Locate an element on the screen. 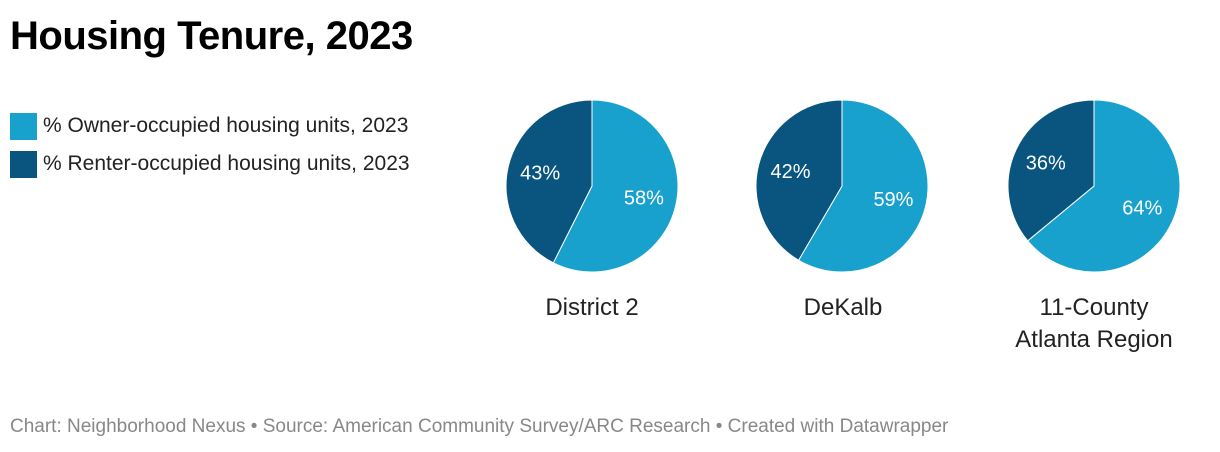  pie-label-district-2-text: District 2 is located at coordinates (592, 307).